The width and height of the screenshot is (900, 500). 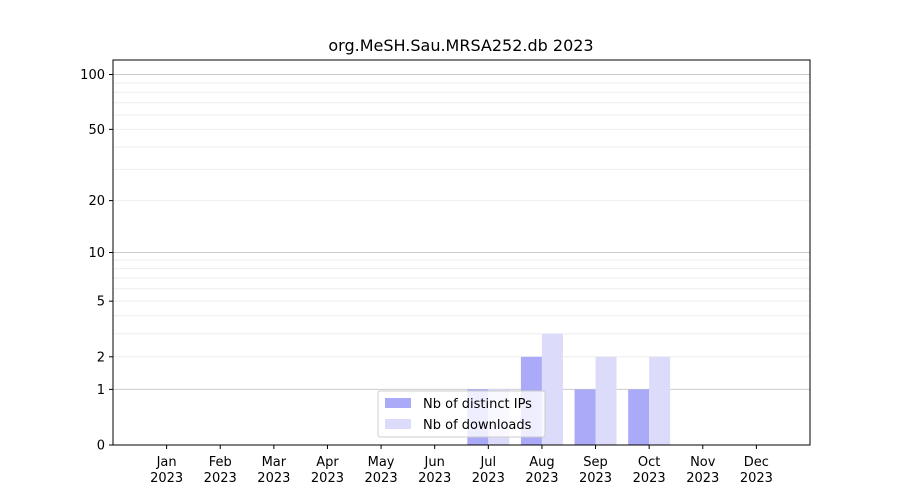 I want to click on x-tick-label-month: Oct, so click(x=649, y=462).